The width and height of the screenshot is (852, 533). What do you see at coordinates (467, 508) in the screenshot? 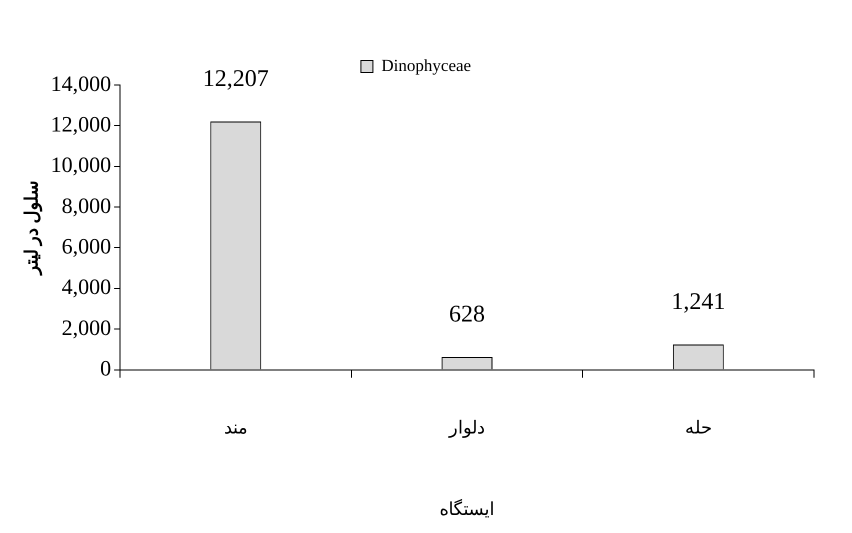
I see `x-axis-title: ایستگاه` at bounding box center [467, 508].